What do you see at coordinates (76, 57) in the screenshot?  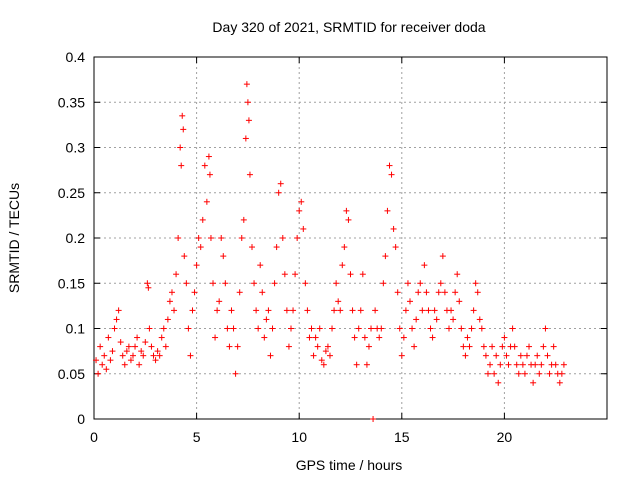 I see `y-tick-label: 0.4` at bounding box center [76, 57].